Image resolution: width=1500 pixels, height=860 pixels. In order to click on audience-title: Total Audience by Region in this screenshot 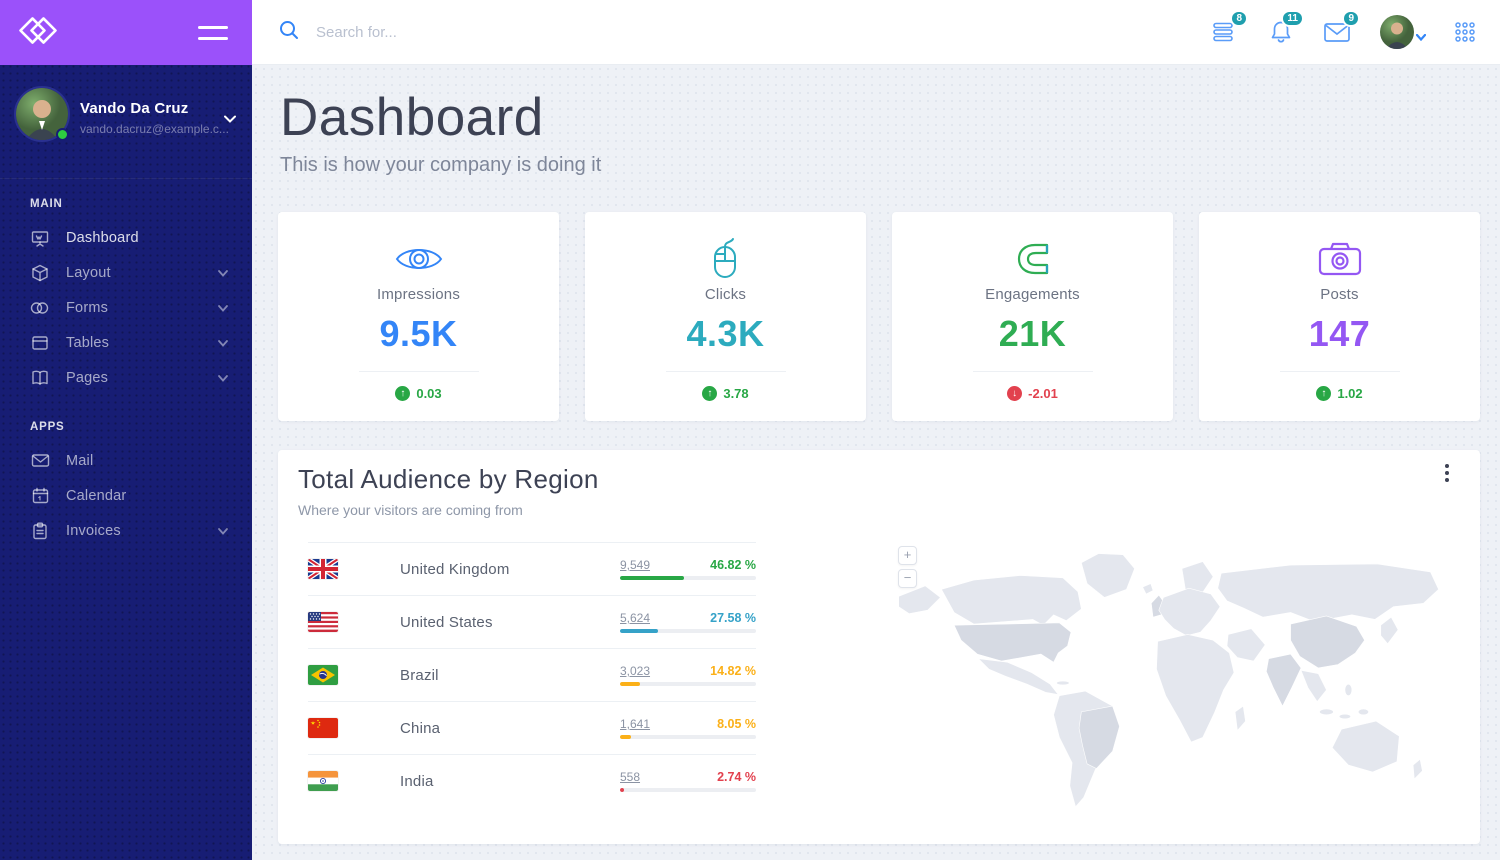, I will do `click(448, 479)`.